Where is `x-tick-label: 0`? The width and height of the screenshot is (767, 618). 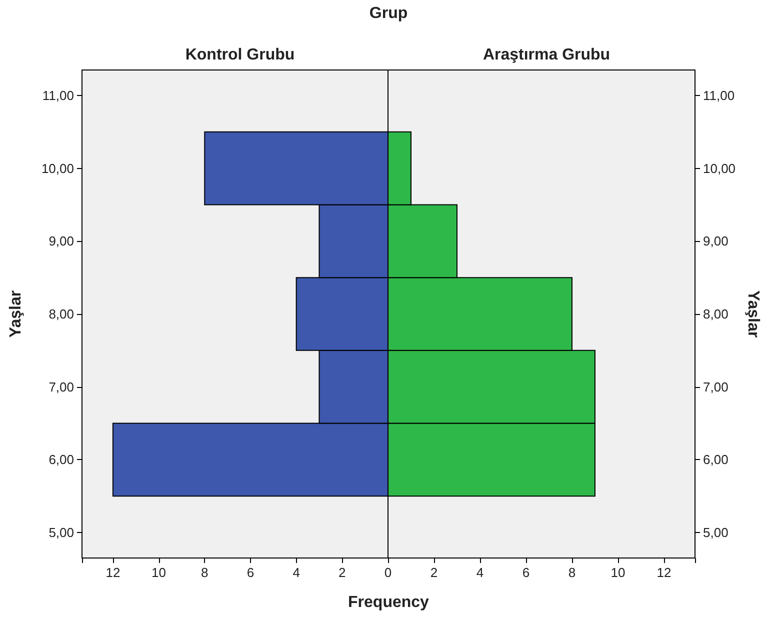
x-tick-label: 0 is located at coordinates (388, 572).